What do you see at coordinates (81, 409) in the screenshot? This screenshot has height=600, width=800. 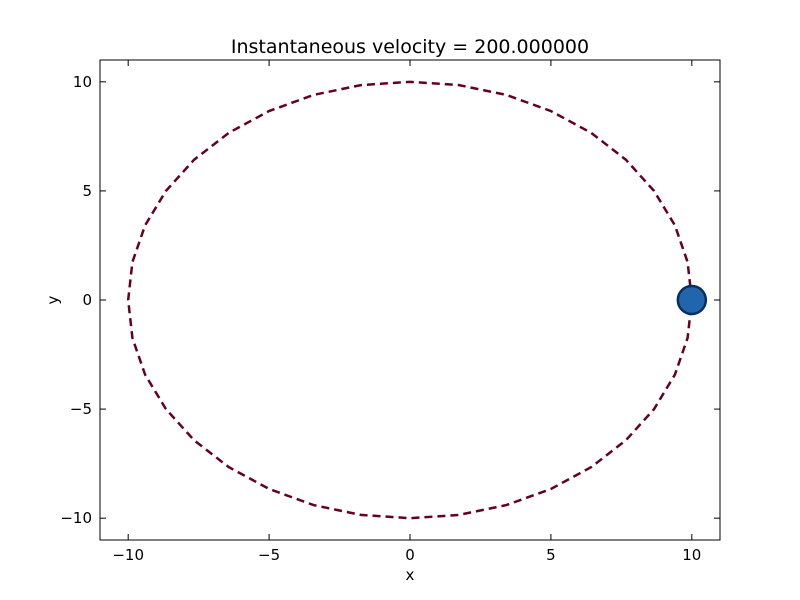 I see `y-tick-label: −5` at bounding box center [81, 409].